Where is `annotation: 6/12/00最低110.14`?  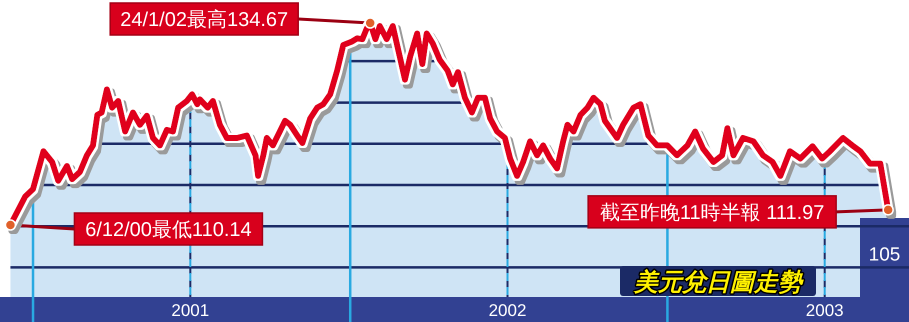
annotation: 6/12/00最低110.14 is located at coordinates (168, 230).